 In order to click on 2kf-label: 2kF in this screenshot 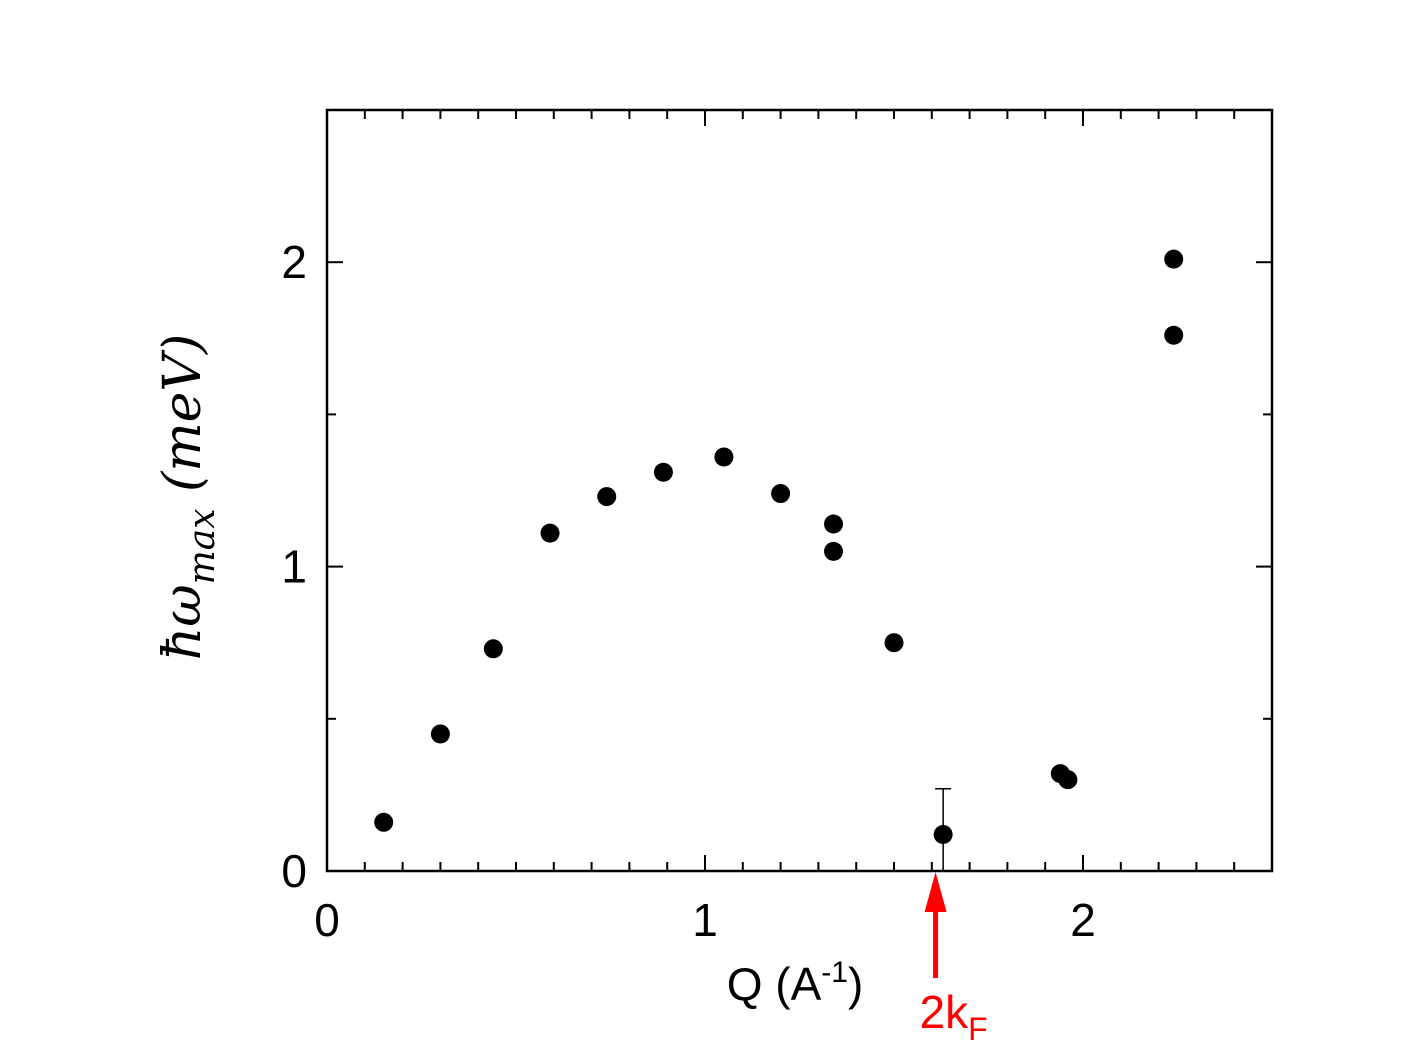, I will do `click(954, 1016)`.